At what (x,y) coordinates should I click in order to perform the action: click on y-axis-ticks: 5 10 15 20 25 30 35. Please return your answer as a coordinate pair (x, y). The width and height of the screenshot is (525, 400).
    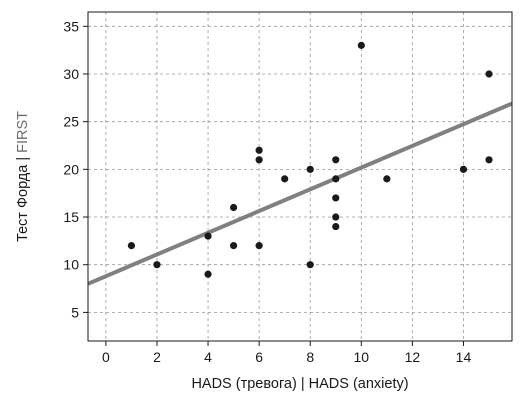
    Looking at the image, I should click on (75, 169).